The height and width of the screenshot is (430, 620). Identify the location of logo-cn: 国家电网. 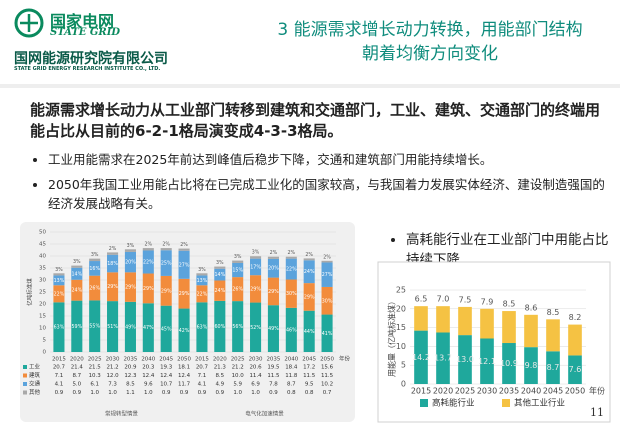
(82, 21).